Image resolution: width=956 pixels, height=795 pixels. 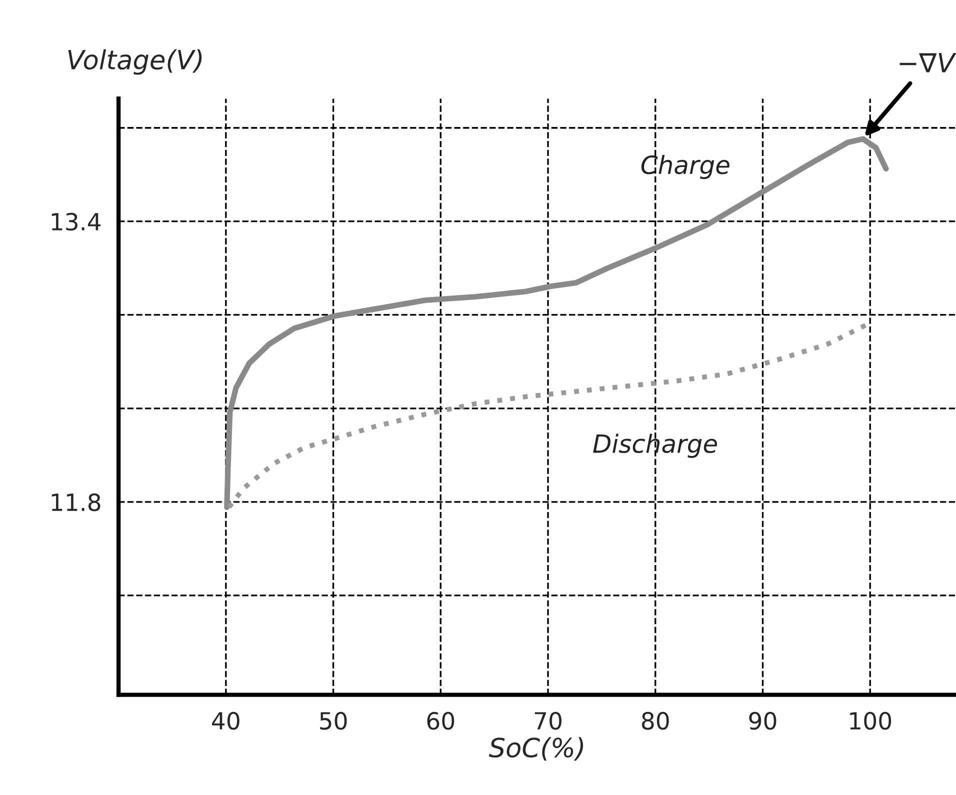 What do you see at coordinates (333, 721) in the screenshot?
I see `x-tick-label: 50` at bounding box center [333, 721].